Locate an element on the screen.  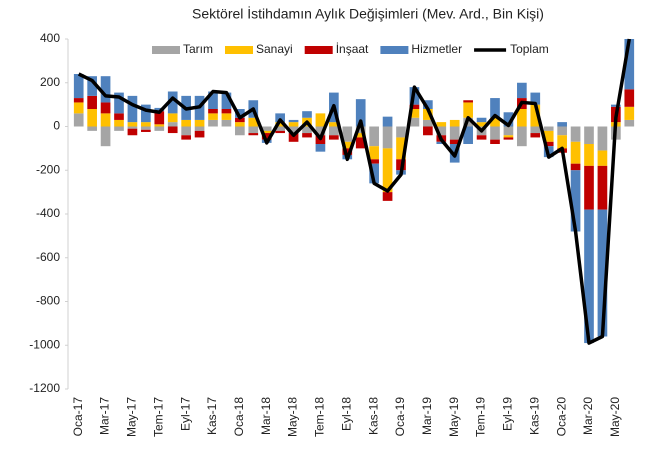
x-tick-label: Oca-18 is located at coordinates (239, 417).